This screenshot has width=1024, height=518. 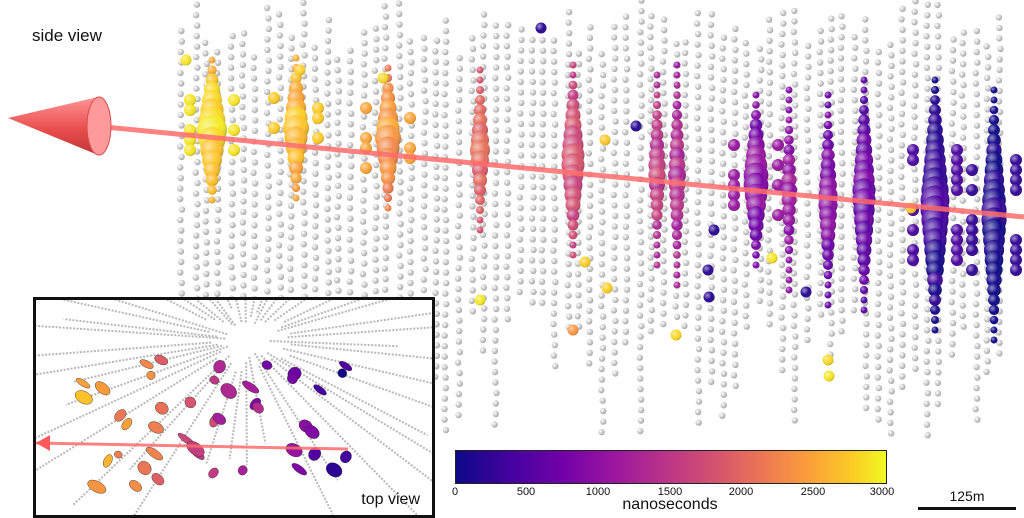 I want to click on top-view-string, so click(x=349, y=403).